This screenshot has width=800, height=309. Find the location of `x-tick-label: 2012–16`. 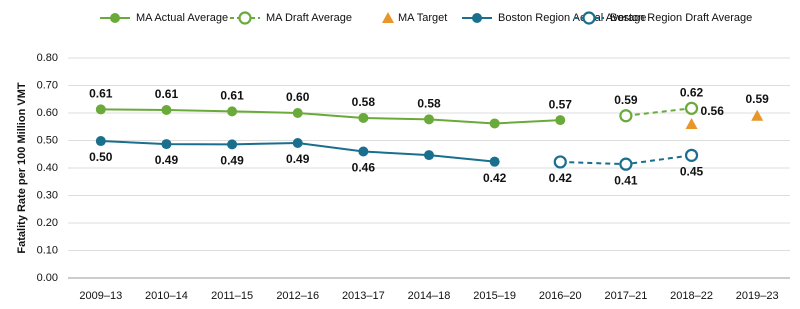

x-tick-label: 2012–16 is located at coordinates (297, 296).